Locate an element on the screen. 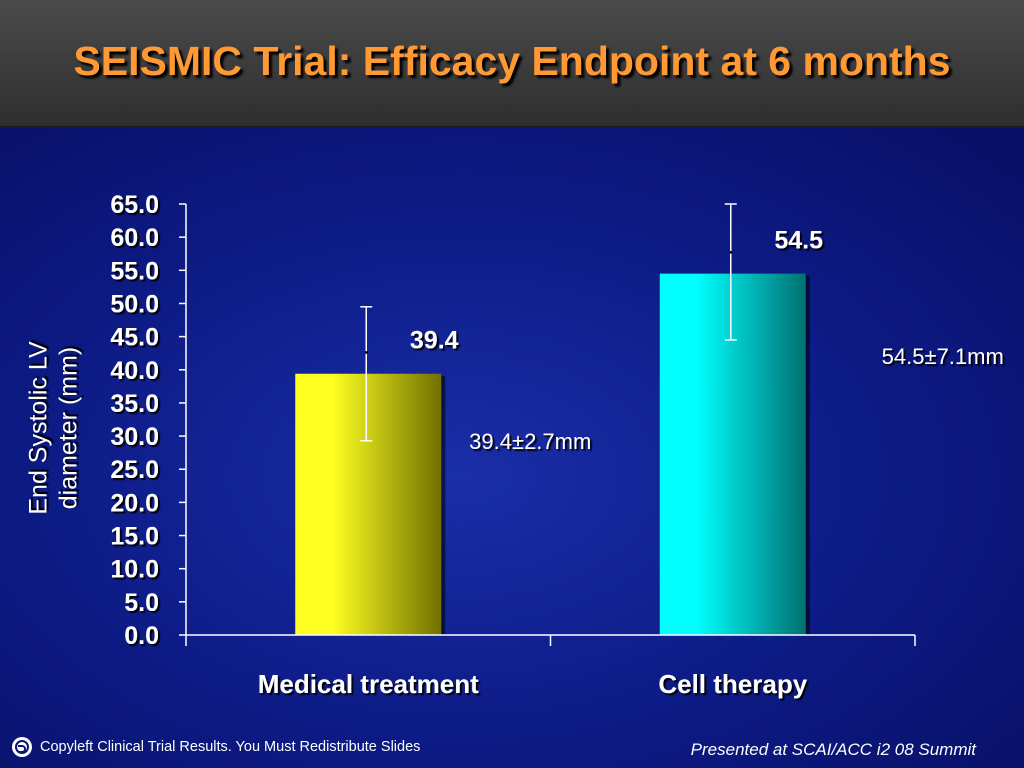  y-tick-label: 60.0 is located at coordinates (134, 238).